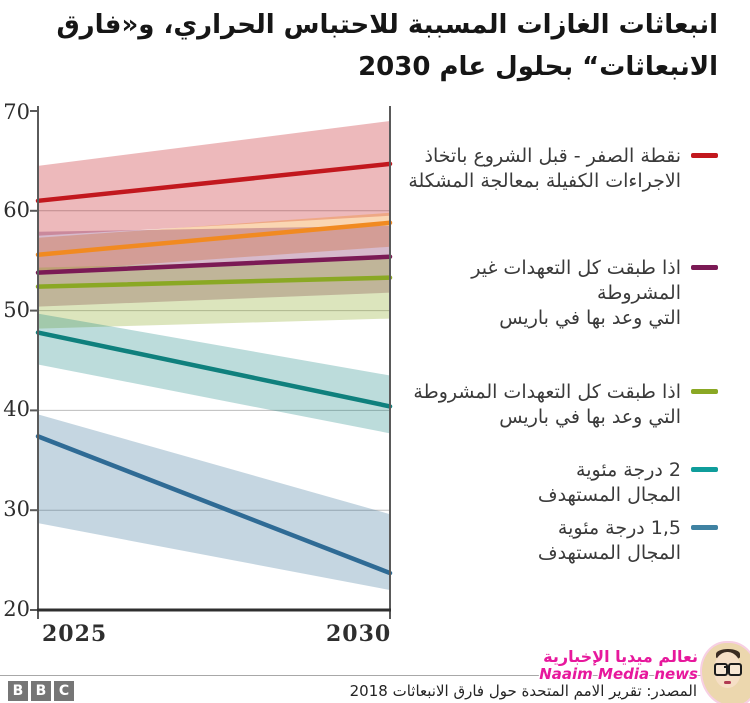 This screenshot has width=750, height=703. I want to click on legend-swatch-green, so click(704, 391).